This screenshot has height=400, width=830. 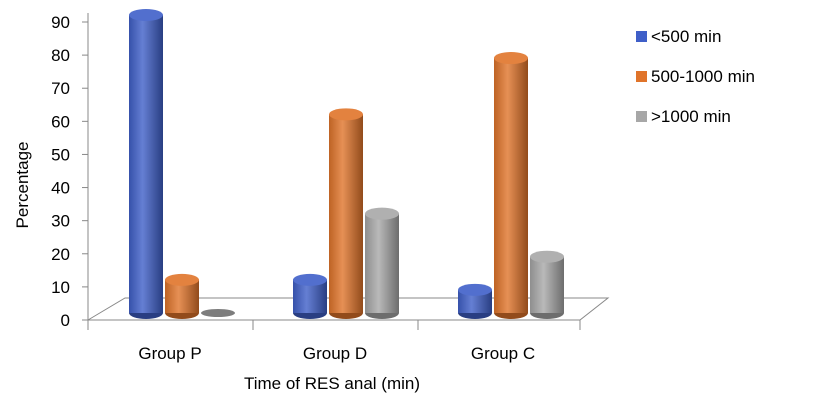 I want to click on legend: <500 min 500-1000 min >1000 min, so click(x=695, y=76).